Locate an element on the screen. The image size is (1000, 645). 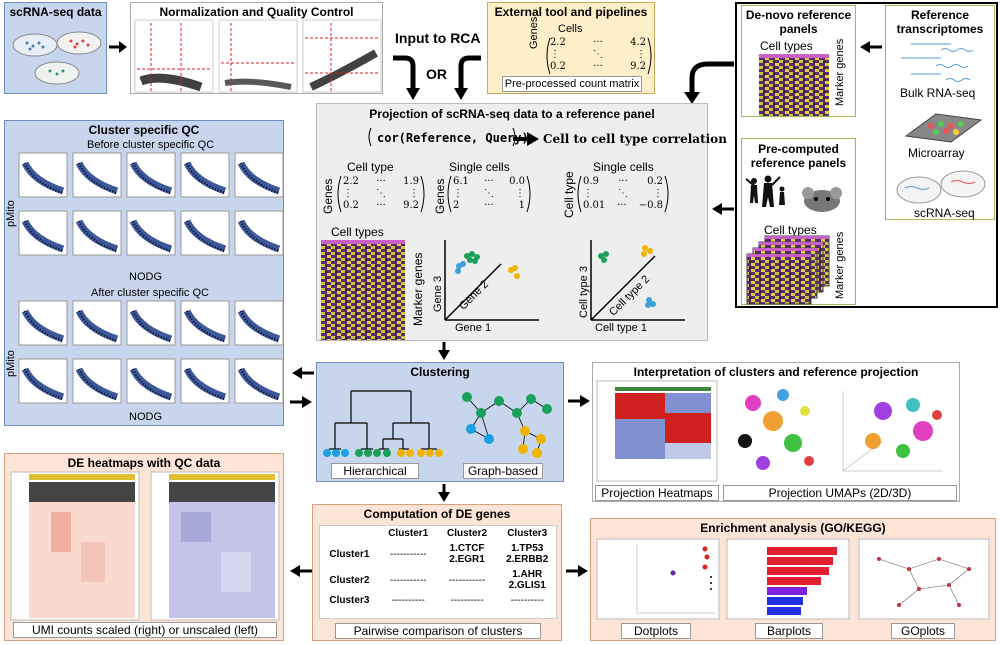
enrichment-title: Enrichment analysis (GO/KEGG) is located at coordinates (793, 528).